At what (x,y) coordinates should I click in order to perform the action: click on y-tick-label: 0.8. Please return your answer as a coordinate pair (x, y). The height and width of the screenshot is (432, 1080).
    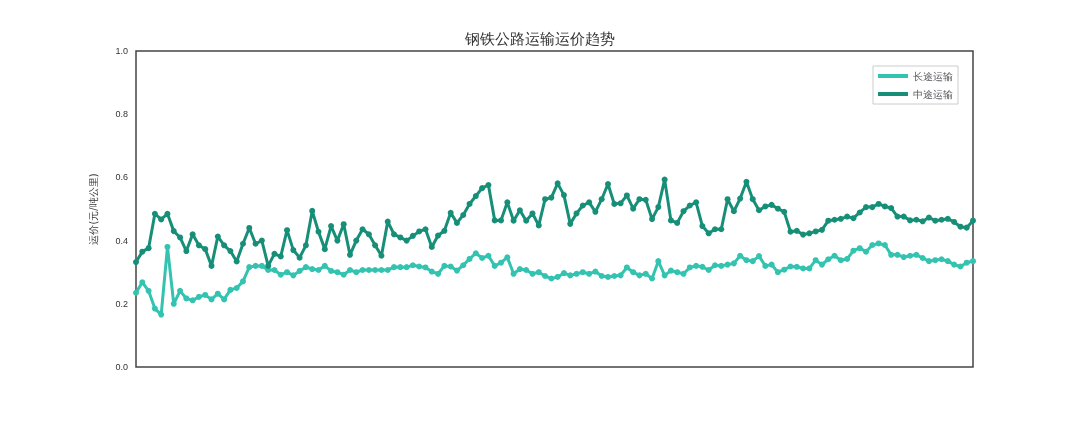
    Looking at the image, I should click on (121, 114).